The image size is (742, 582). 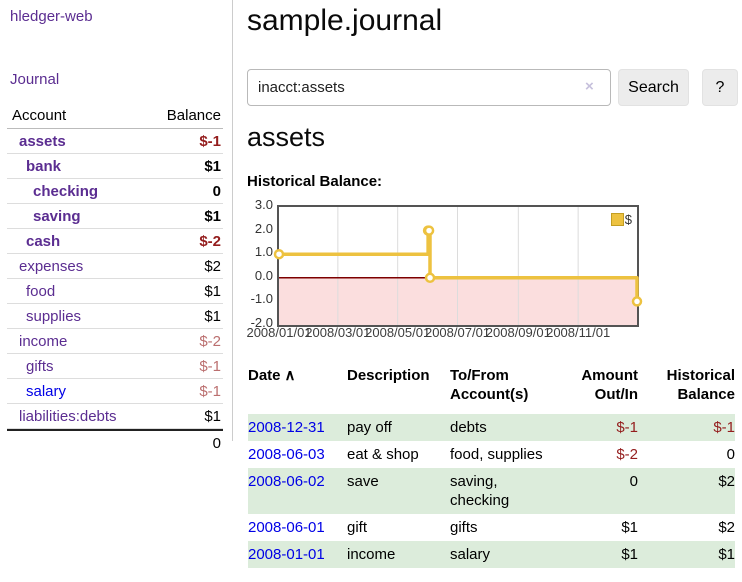 I want to click on account-link-expenses: expenses, so click(x=51, y=266).